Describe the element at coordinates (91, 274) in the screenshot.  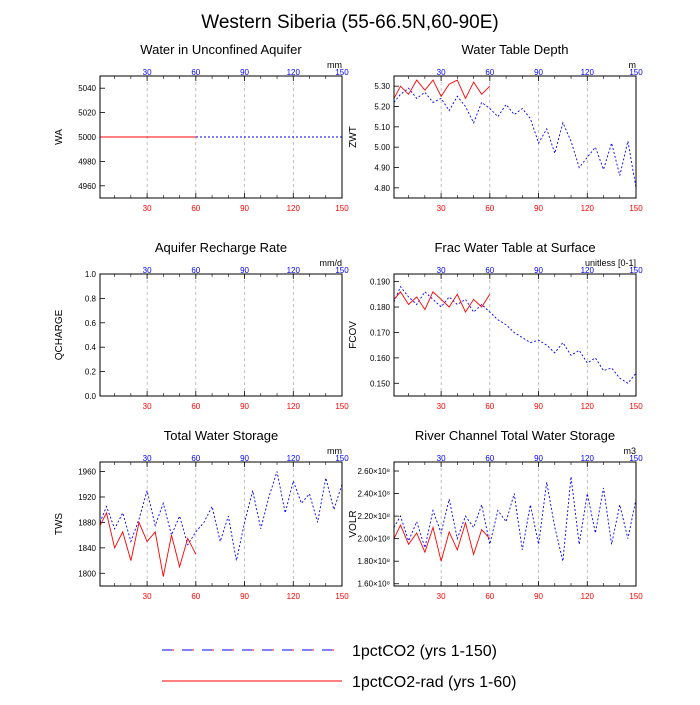
I see `y-tick-label: 1.0` at that location.